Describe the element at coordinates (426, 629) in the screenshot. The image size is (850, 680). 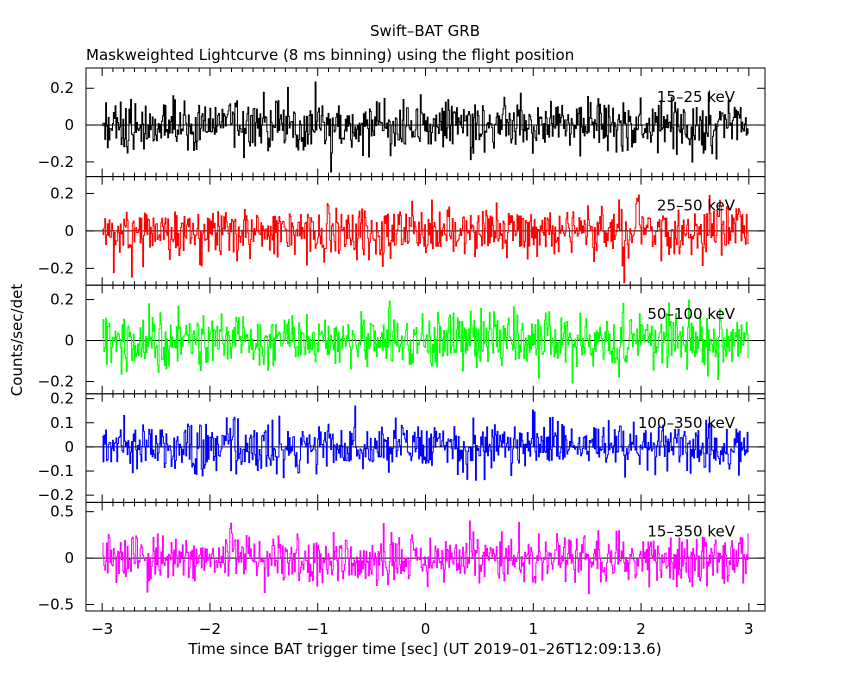
I see `x-tick-label: 0` at that location.